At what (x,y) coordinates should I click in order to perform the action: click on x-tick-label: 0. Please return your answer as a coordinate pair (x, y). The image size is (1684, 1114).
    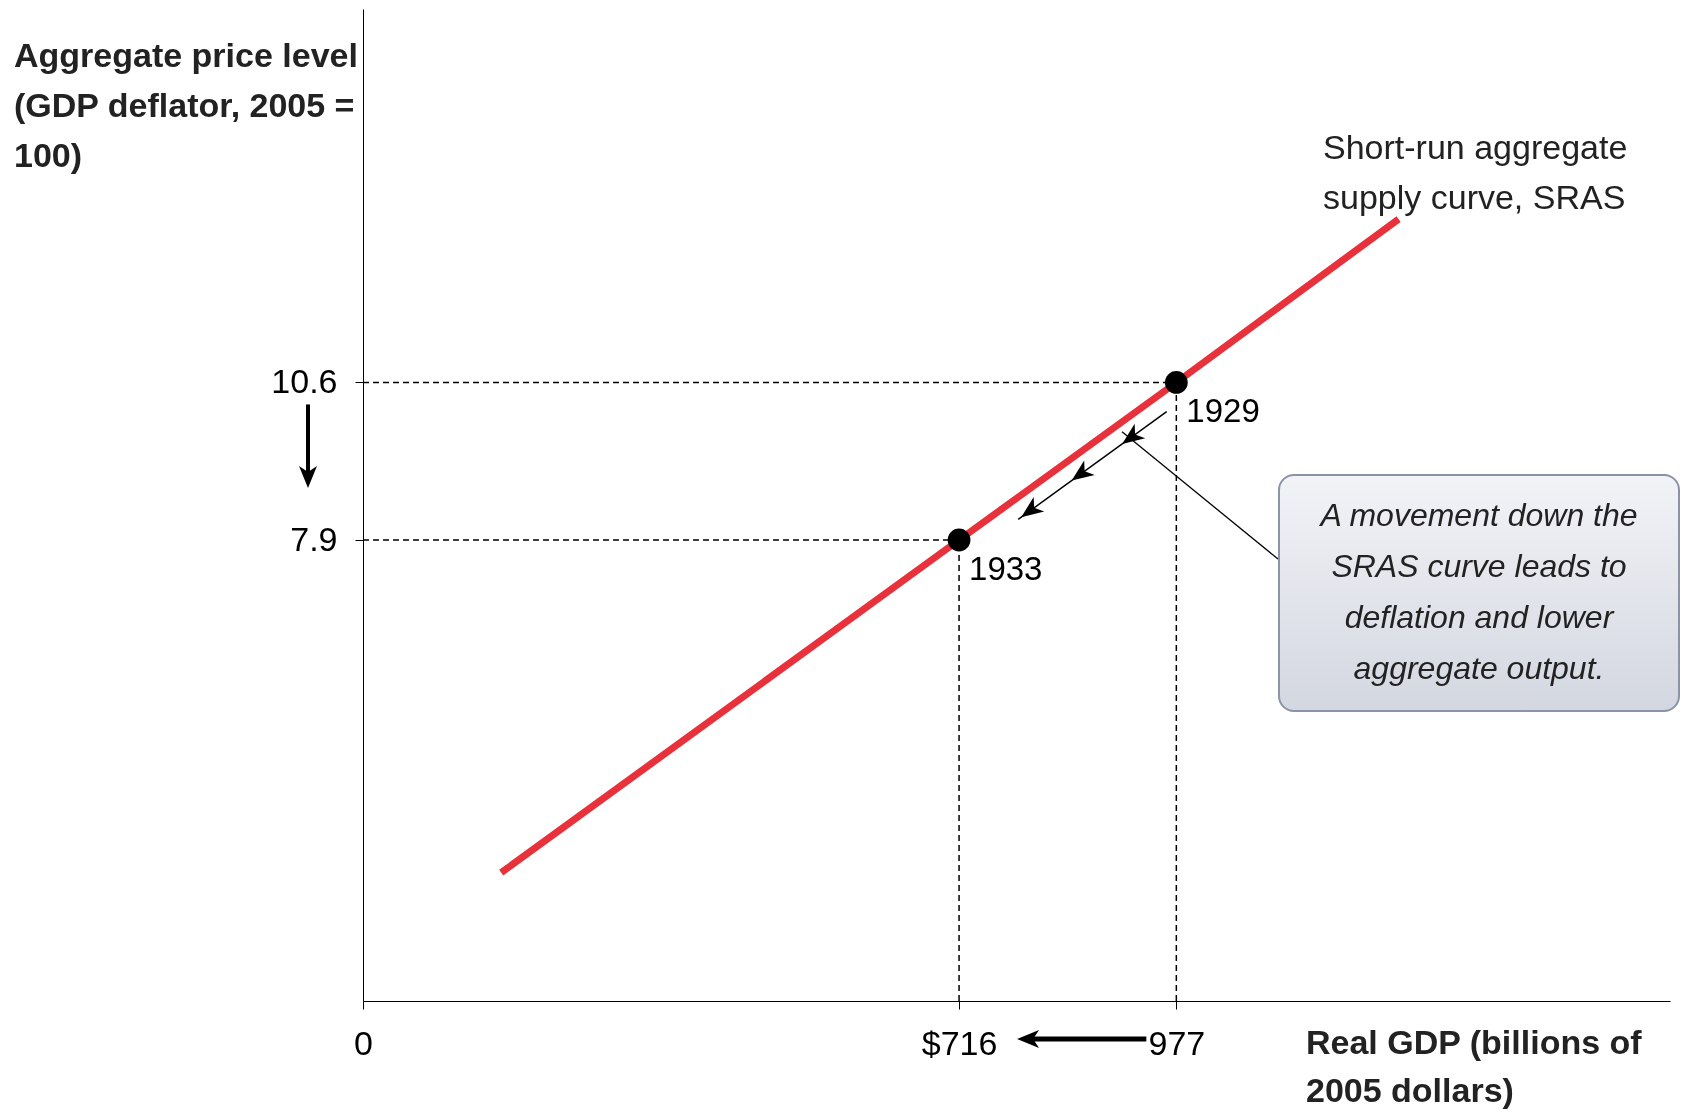
    Looking at the image, I should click on (363, 1042).